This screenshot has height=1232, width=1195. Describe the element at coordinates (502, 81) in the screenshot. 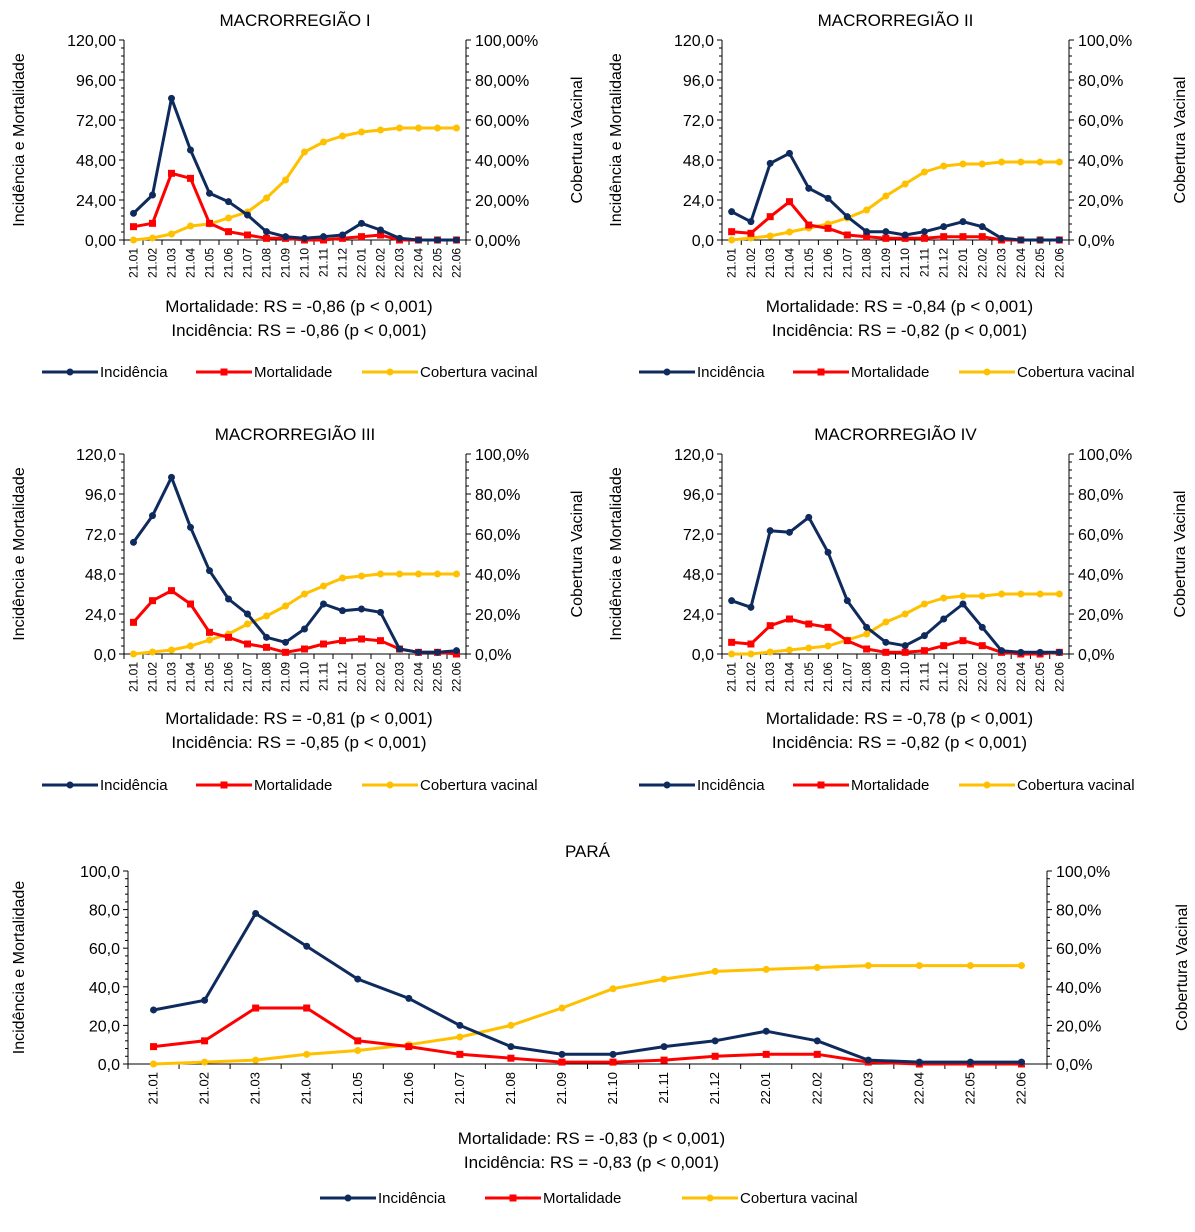

I see `y-right-tick-label: 80,00%` at that location.